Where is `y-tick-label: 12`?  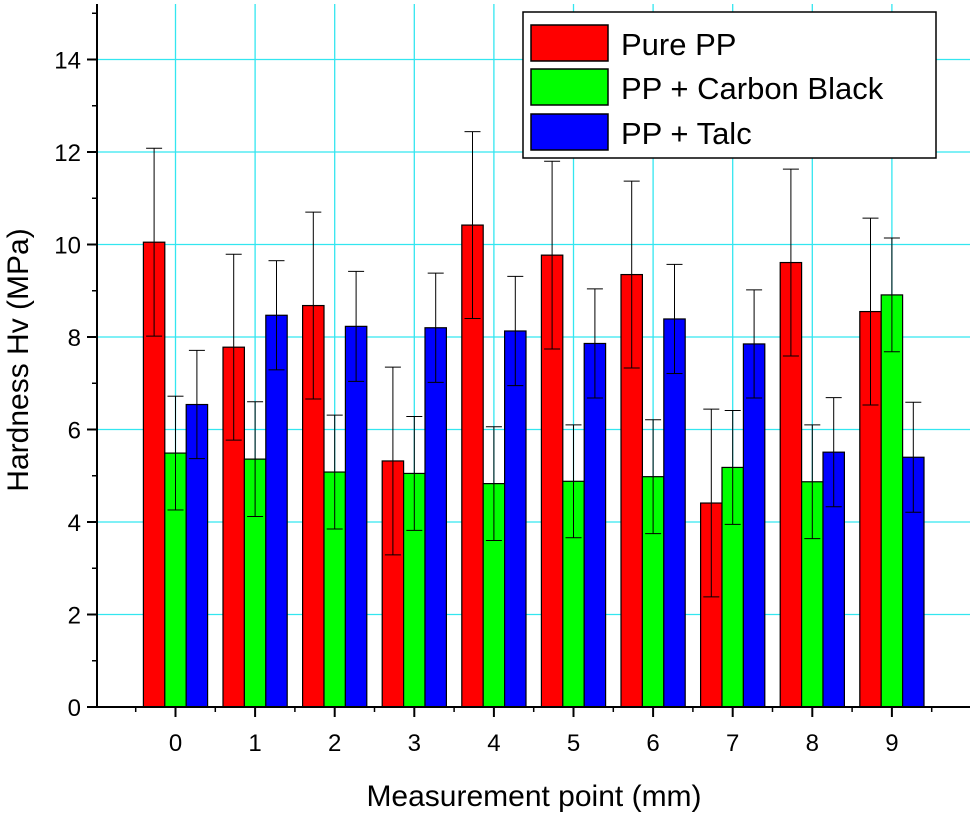 y-tick-label: 12 is located at coordinates (67, 153).